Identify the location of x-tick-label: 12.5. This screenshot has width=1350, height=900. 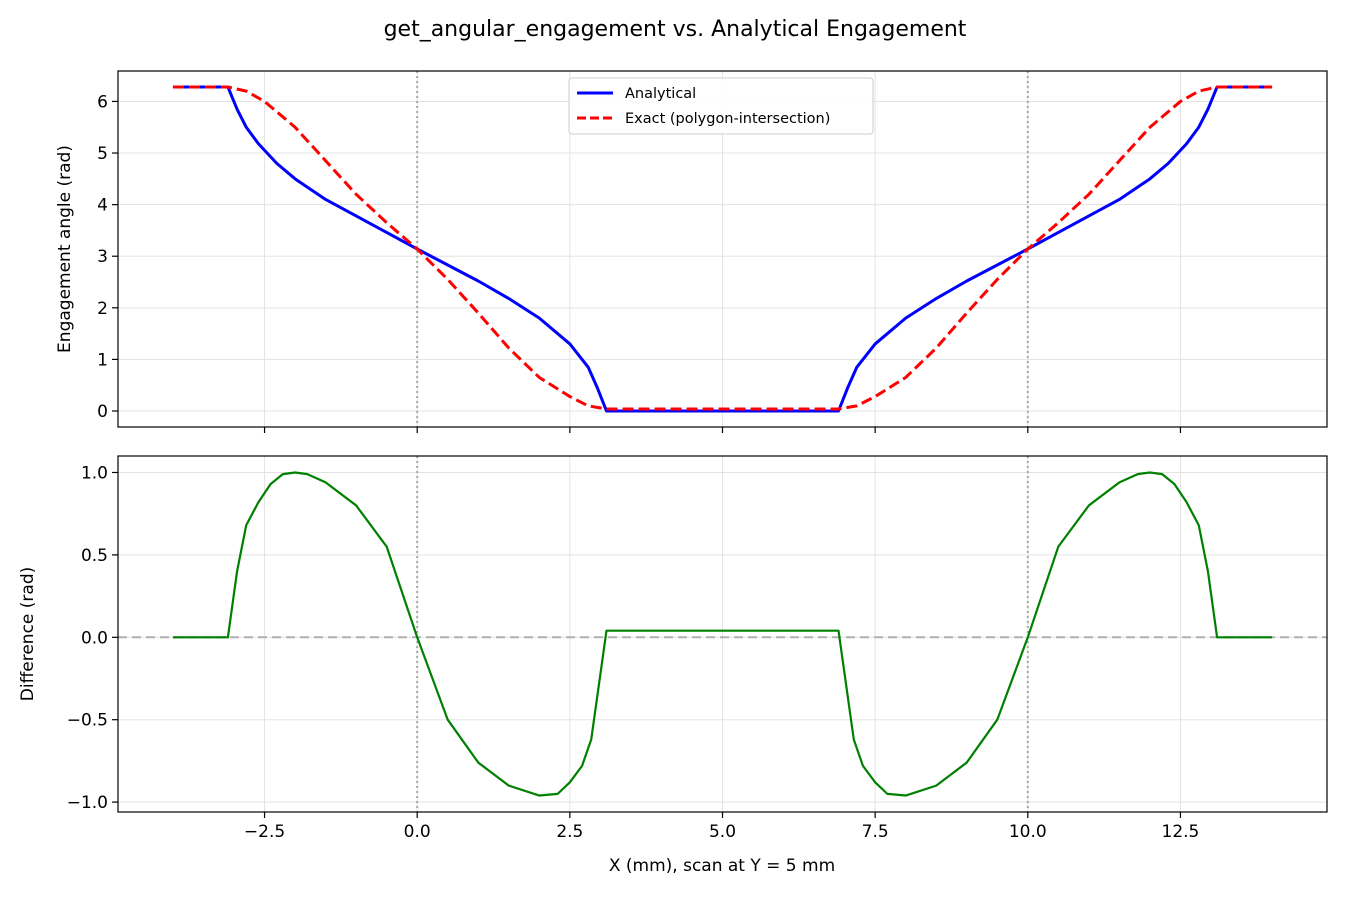
(1181, 832).